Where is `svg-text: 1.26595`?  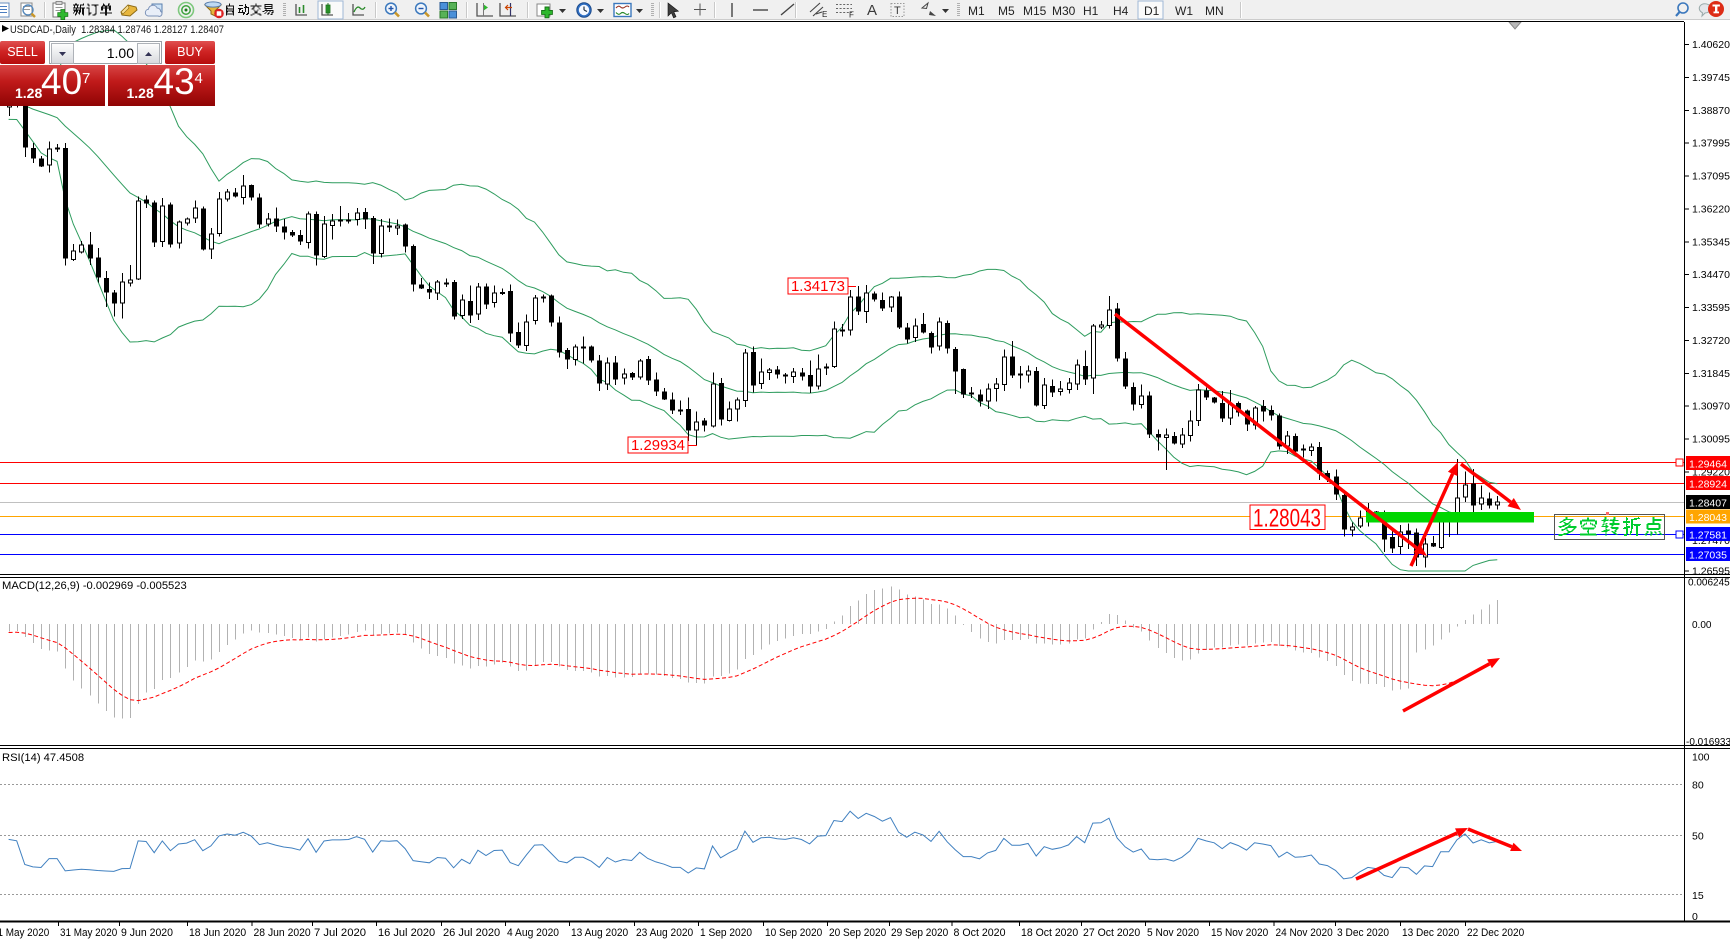 svg-text: 1.26595 is located at coordinates (1711, 571).